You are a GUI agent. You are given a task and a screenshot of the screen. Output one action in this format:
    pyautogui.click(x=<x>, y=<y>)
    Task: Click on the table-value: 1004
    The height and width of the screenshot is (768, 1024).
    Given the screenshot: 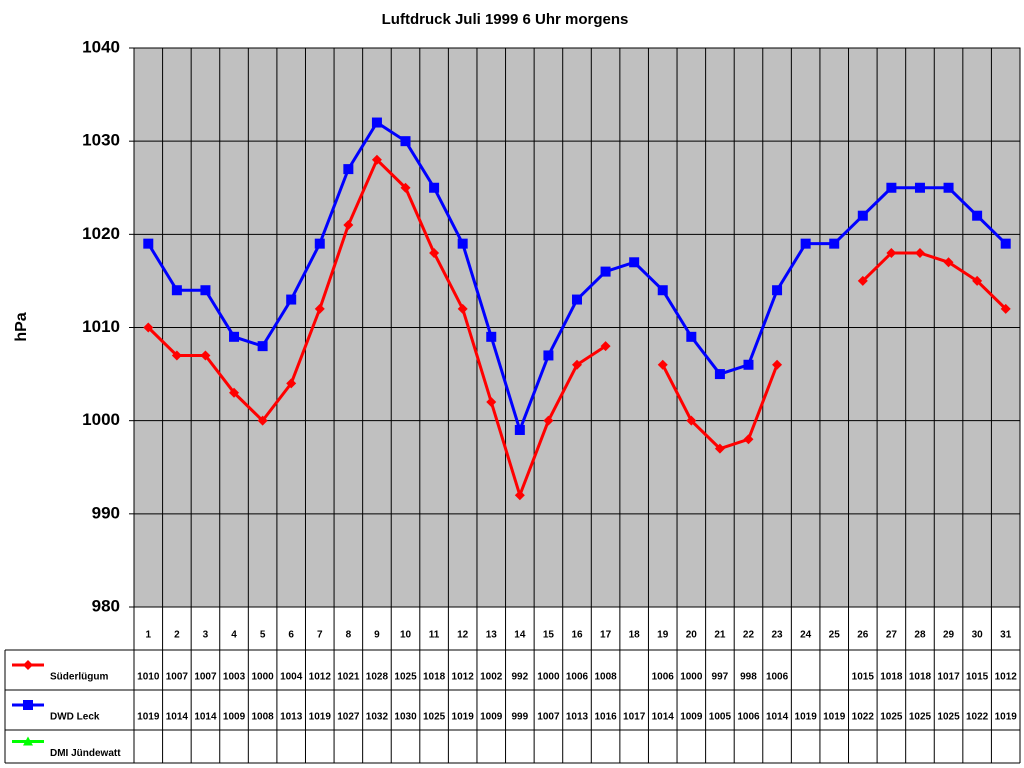 What is the action you would take?
    pyautogui.click(x=291, y=677)
    